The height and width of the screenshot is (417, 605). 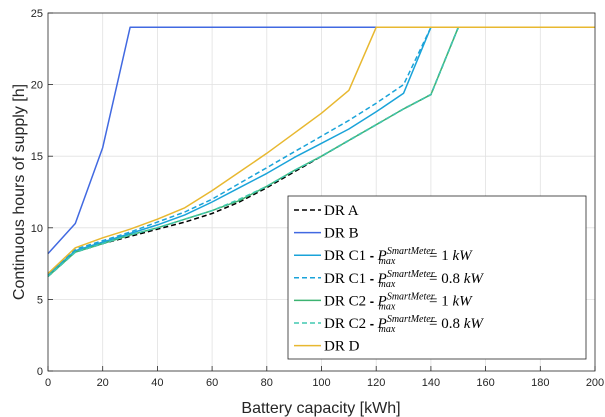 What do you see at coordinates (157, 383) in the screenshot?
I see `x-tick-label: 40` at bounding box center [157, 383].